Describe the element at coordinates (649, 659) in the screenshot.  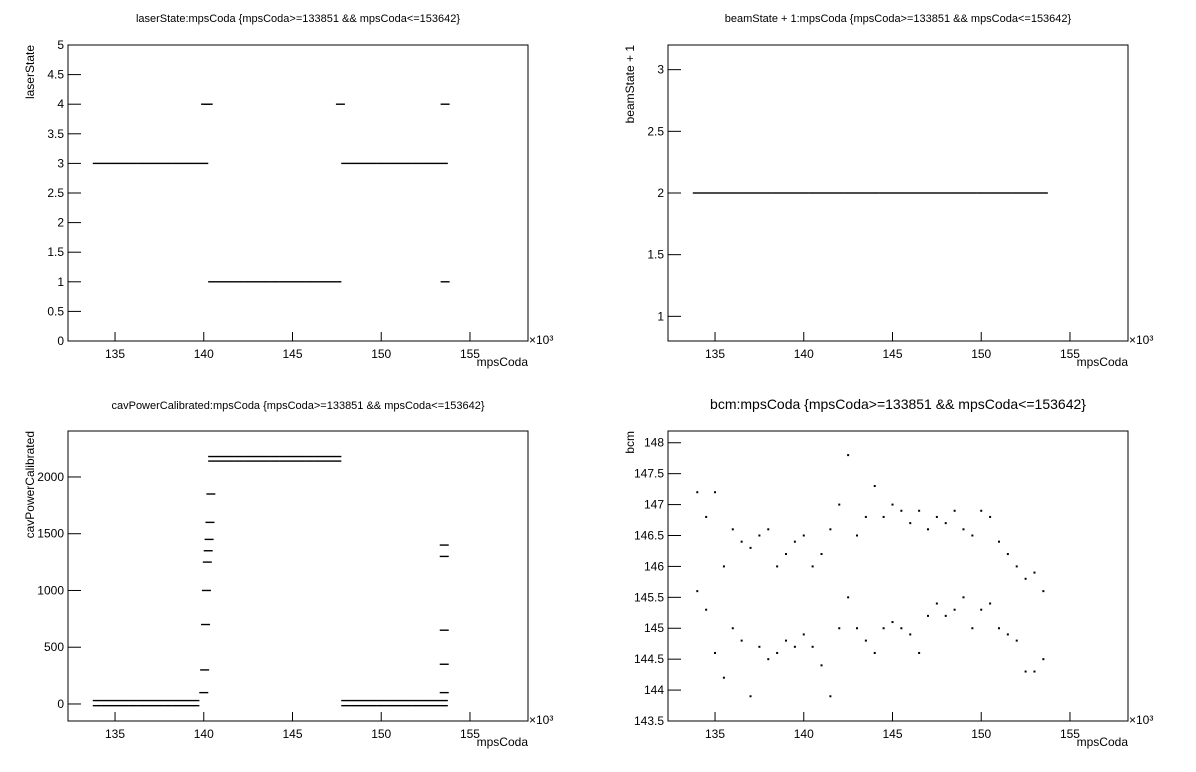
I see `y-tick-label: 144.5` at that location.